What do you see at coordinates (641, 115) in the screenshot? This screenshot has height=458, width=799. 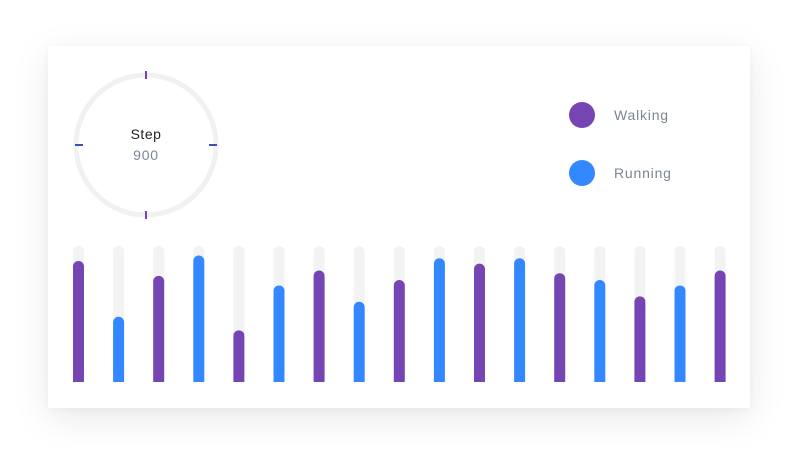 I see `legend-label-walking: Walking` at bounding box center [641, 115].